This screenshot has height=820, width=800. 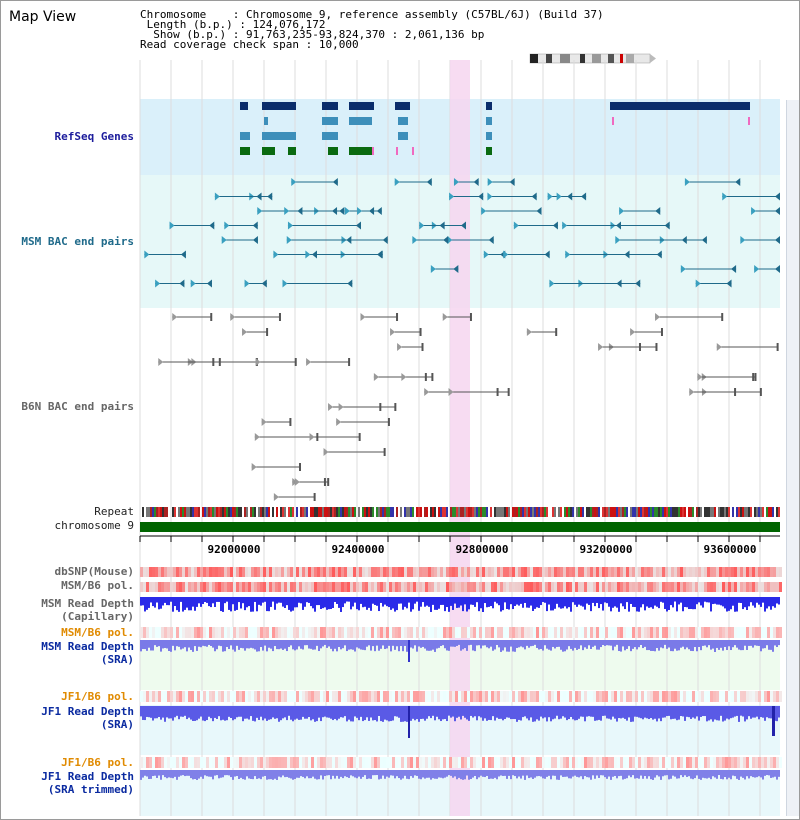 I want to click on track-label-jf1-b6-pol: JF1/B6 pol., so click(x=97, y=696).